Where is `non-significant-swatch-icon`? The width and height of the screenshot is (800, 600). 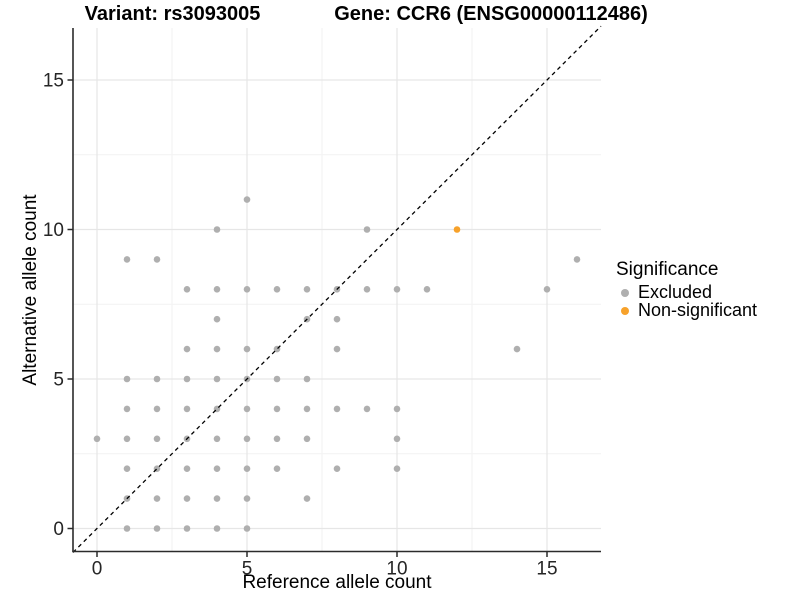
non-significant-swatch-icon is located at coordinates (625, 310).